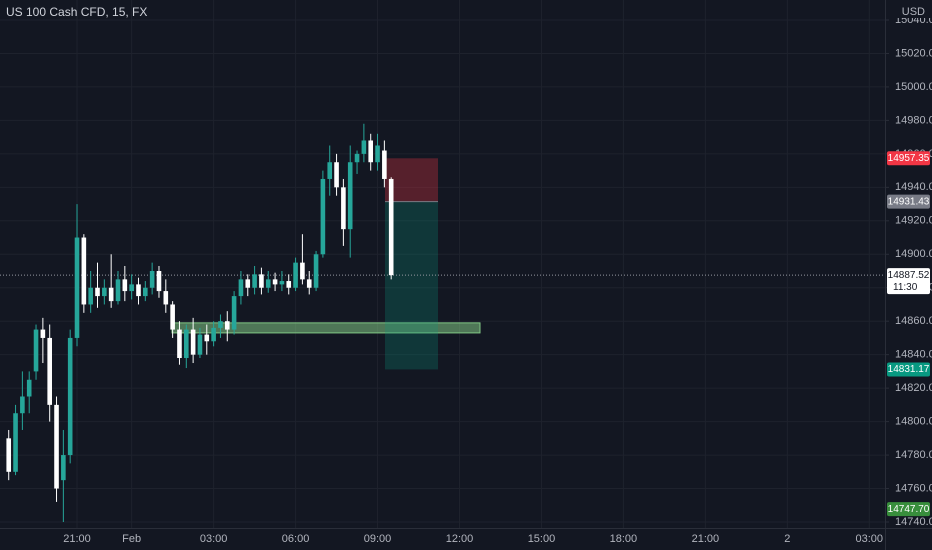 This screenshot has height=550, width=932. What do you see at coordinates (913, 488) in the screenshot?
I see `y-tick-label: 14760.00` at bounding box center [913, 488].